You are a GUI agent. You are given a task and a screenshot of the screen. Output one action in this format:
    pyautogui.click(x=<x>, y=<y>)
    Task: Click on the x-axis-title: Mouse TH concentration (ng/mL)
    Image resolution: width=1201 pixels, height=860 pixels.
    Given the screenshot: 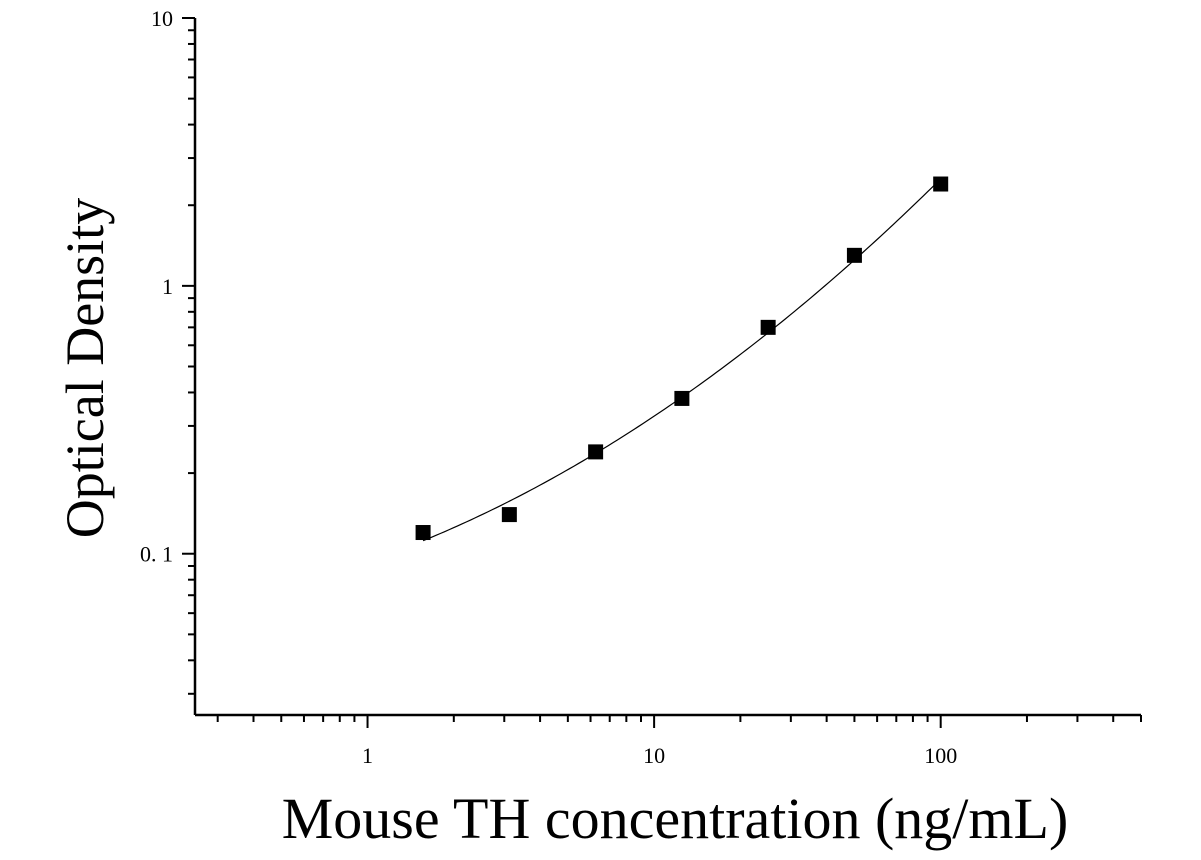 What is the action you would take?
    pyautogui.click(x=675, y=818)
    